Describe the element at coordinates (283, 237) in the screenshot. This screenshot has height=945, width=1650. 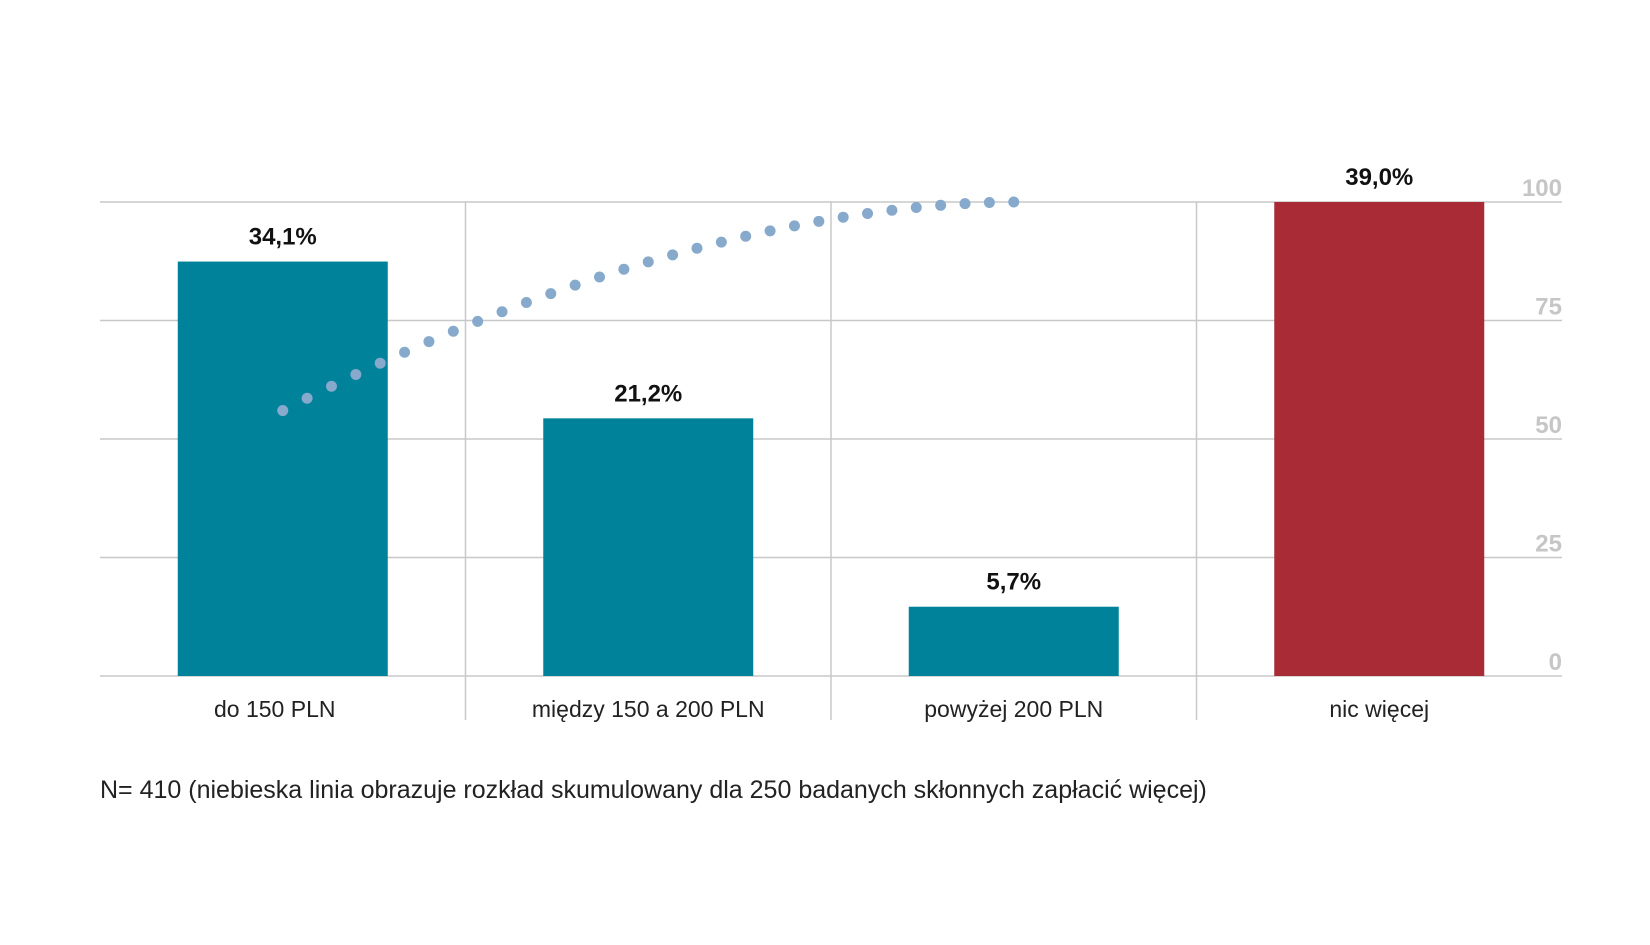
I see `data-label: 34,1%` at that location.